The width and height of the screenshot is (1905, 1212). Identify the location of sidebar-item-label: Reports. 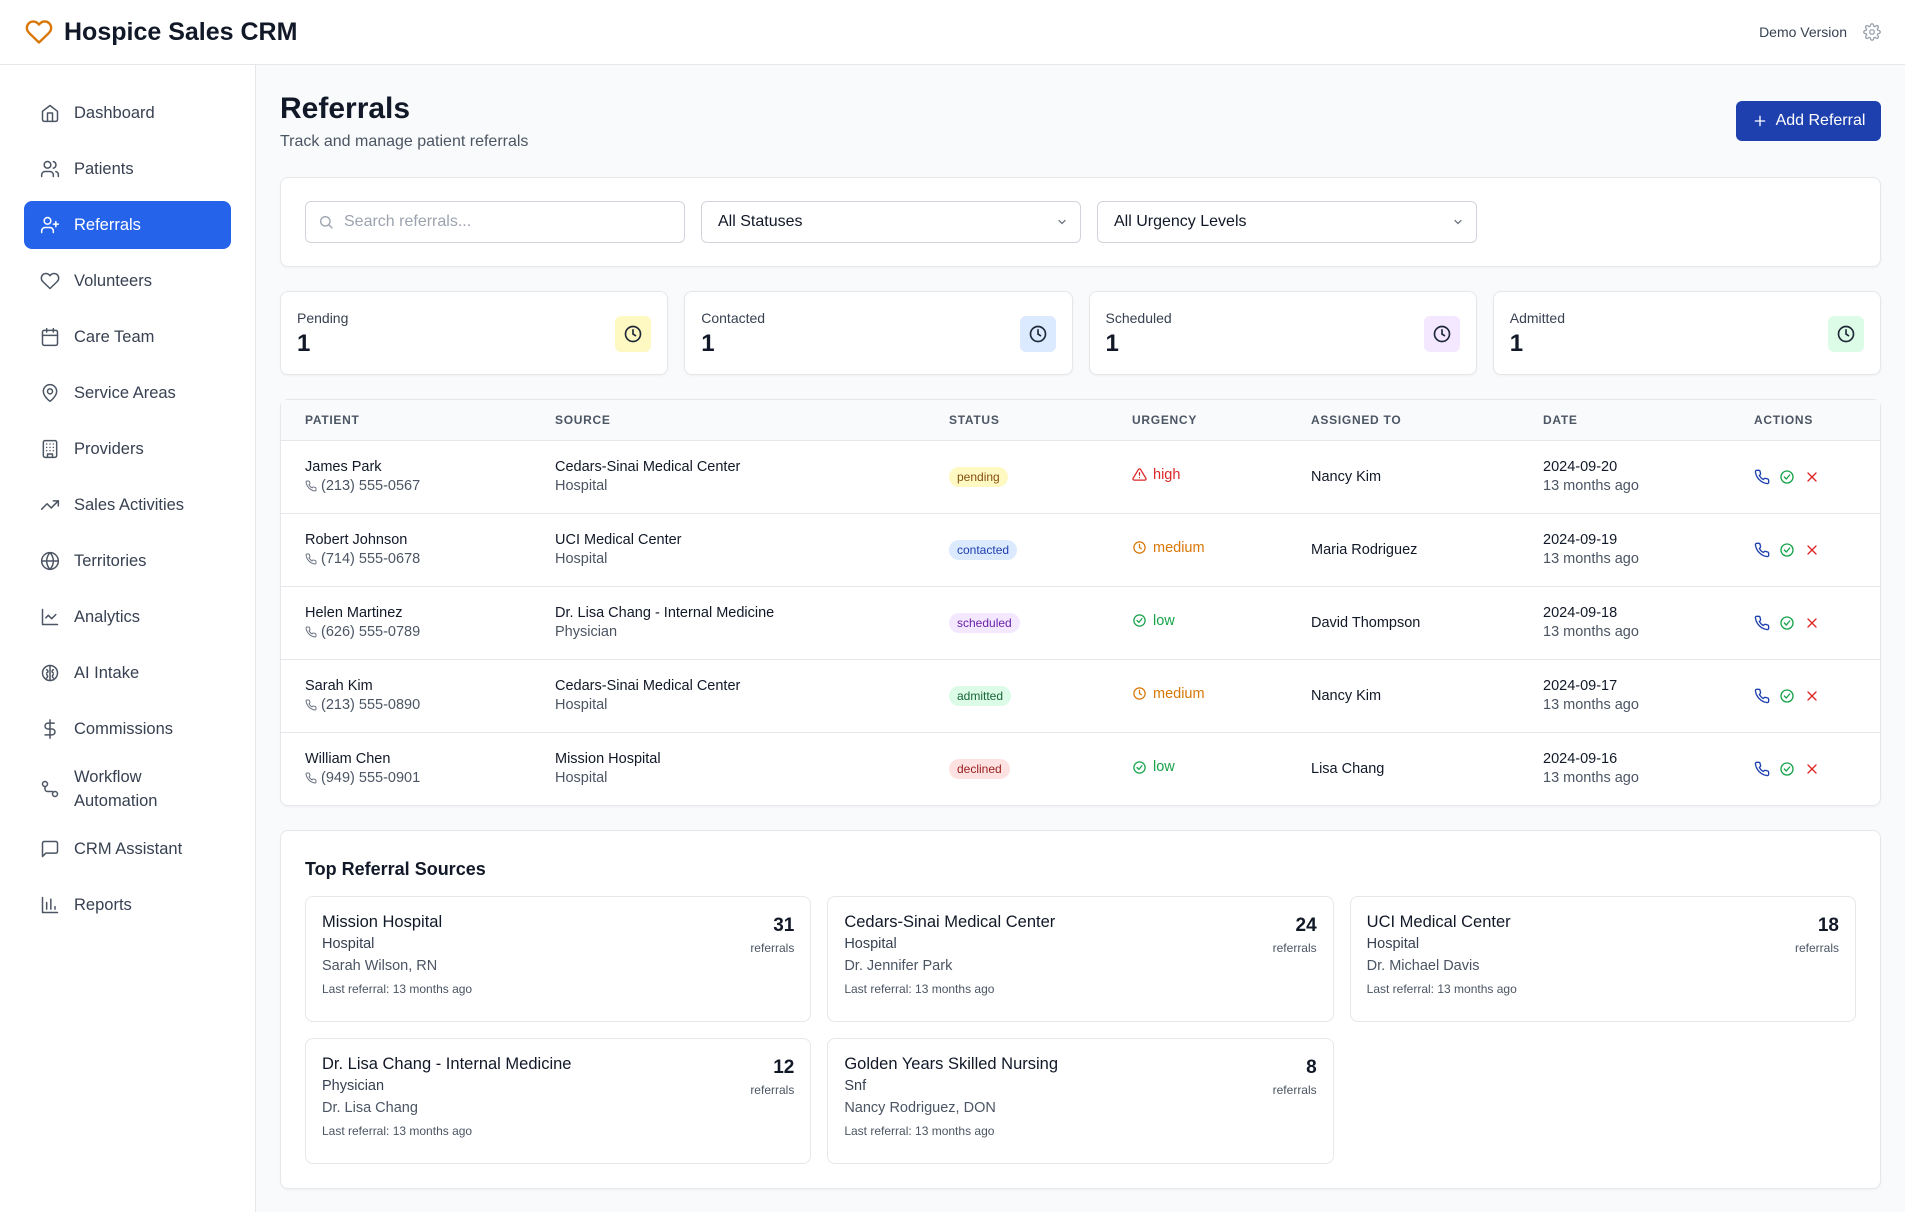
(103, 904).